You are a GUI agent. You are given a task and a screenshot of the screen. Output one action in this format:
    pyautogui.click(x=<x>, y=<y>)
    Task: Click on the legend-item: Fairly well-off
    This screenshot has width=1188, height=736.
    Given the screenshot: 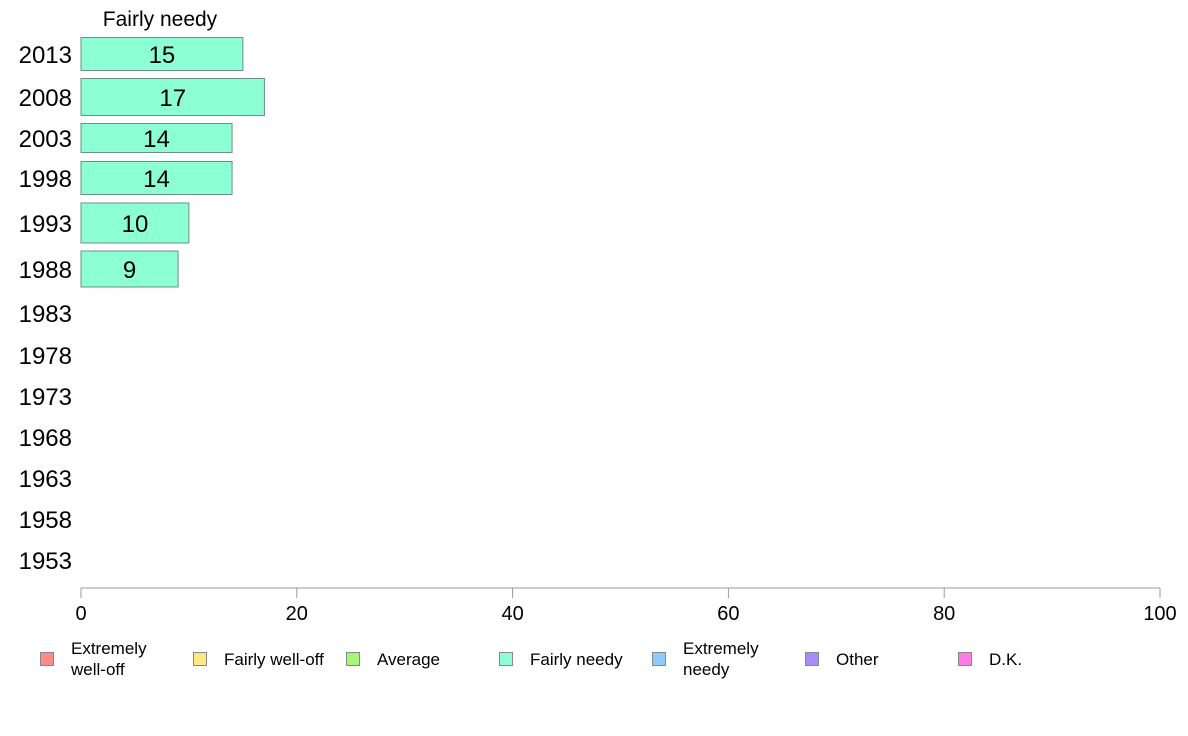 What is the action you would take?
    pyautogui.click(x=268, y=659)
    